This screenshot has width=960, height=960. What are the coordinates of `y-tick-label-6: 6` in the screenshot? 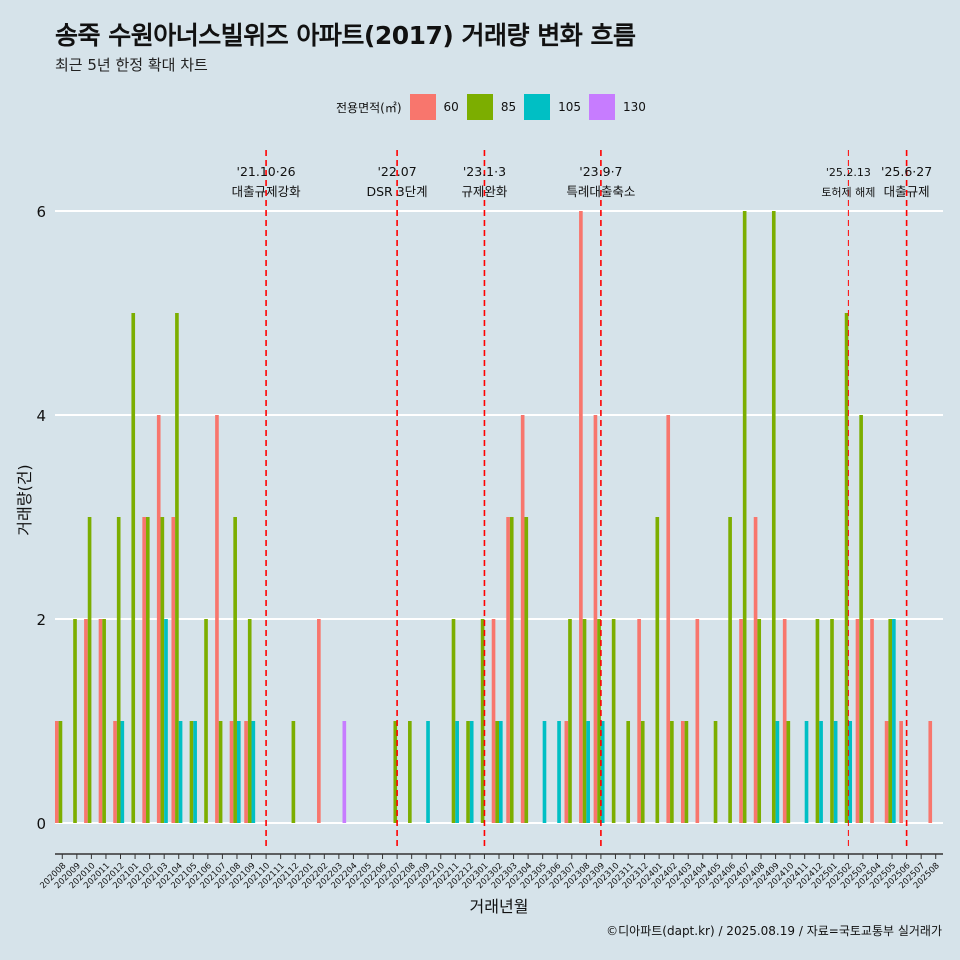 It's located at (41, 212).